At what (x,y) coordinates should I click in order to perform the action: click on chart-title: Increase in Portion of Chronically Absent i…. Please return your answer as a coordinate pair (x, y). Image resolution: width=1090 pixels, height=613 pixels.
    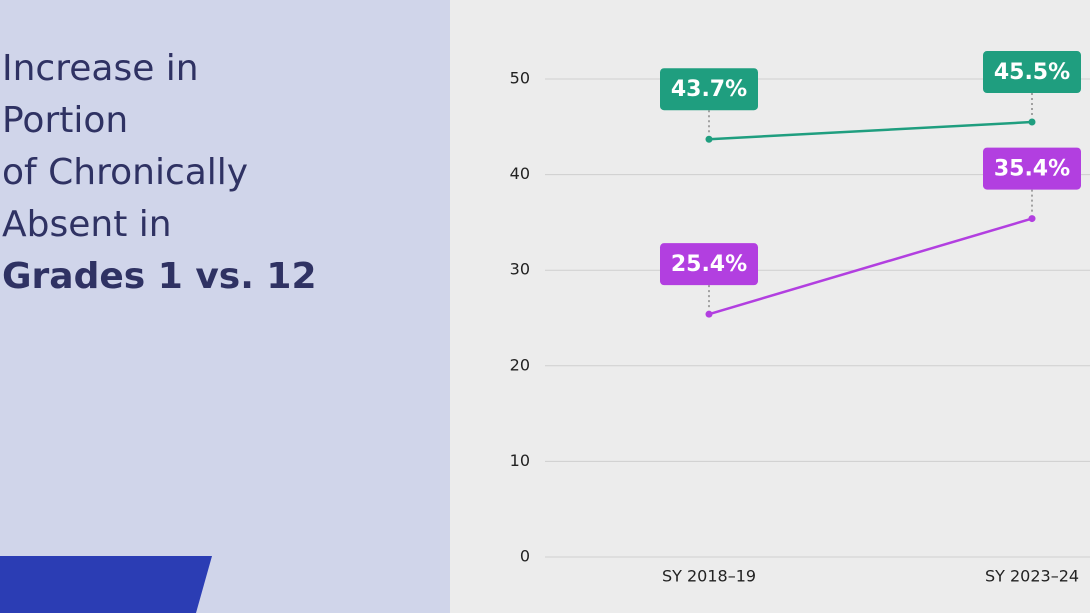
    Looking at the image, I should click on (159, 172).